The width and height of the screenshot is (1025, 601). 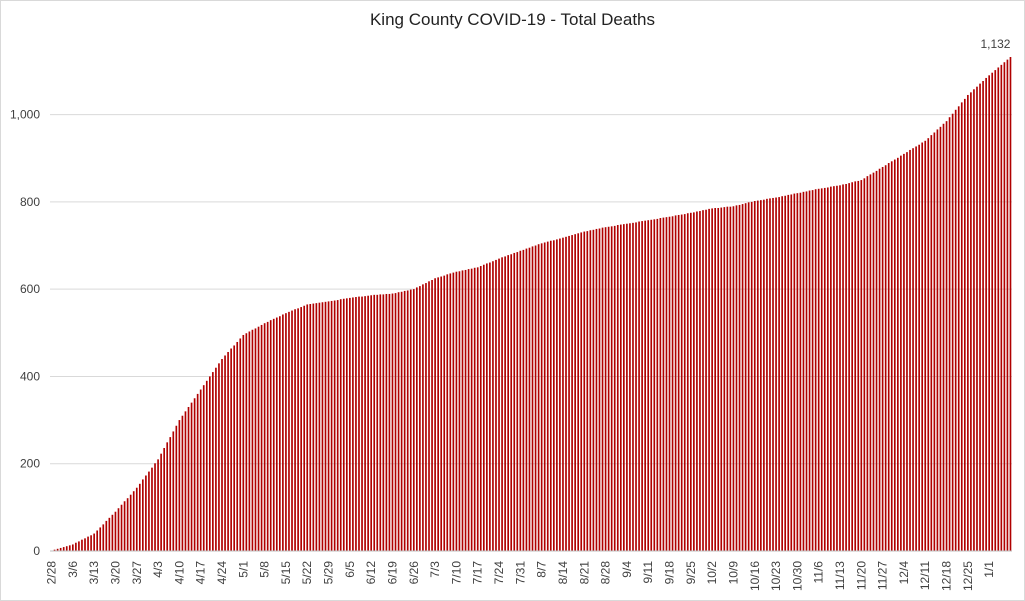 I want to click on x-tick-label: 12/18, so click(x=947, y=576).